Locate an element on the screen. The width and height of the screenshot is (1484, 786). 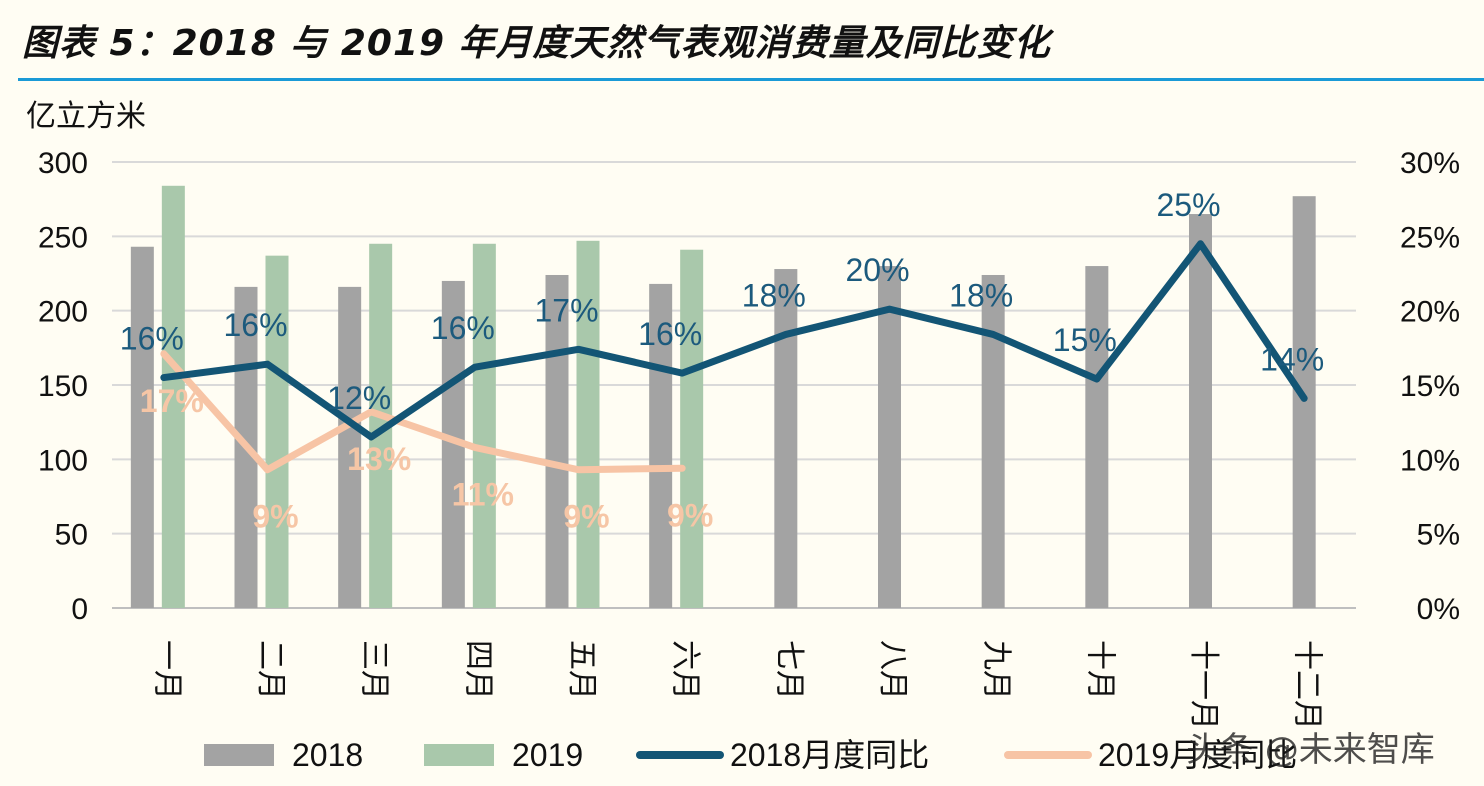
category-label: 一月 is located at coordinates (166, 670).